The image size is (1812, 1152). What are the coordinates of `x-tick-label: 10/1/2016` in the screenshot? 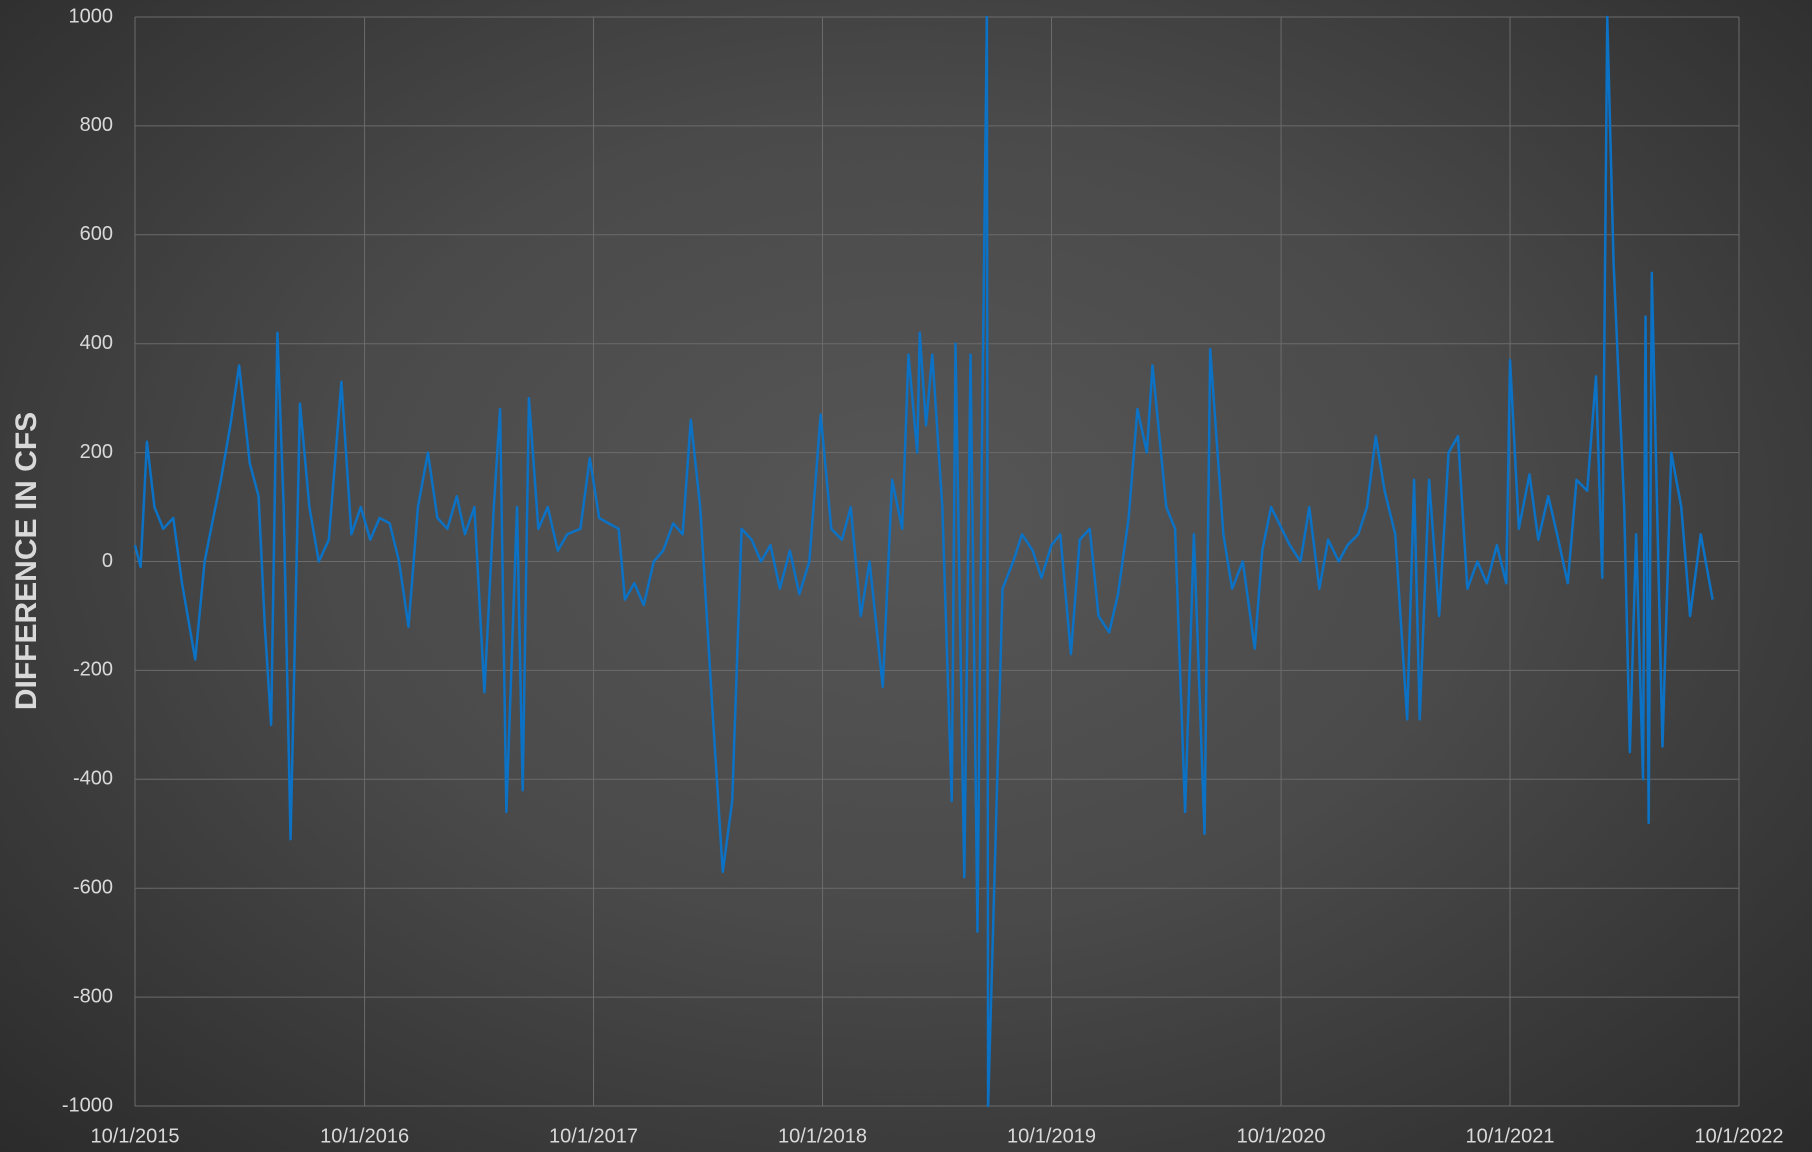 It's located at (364, 1136).